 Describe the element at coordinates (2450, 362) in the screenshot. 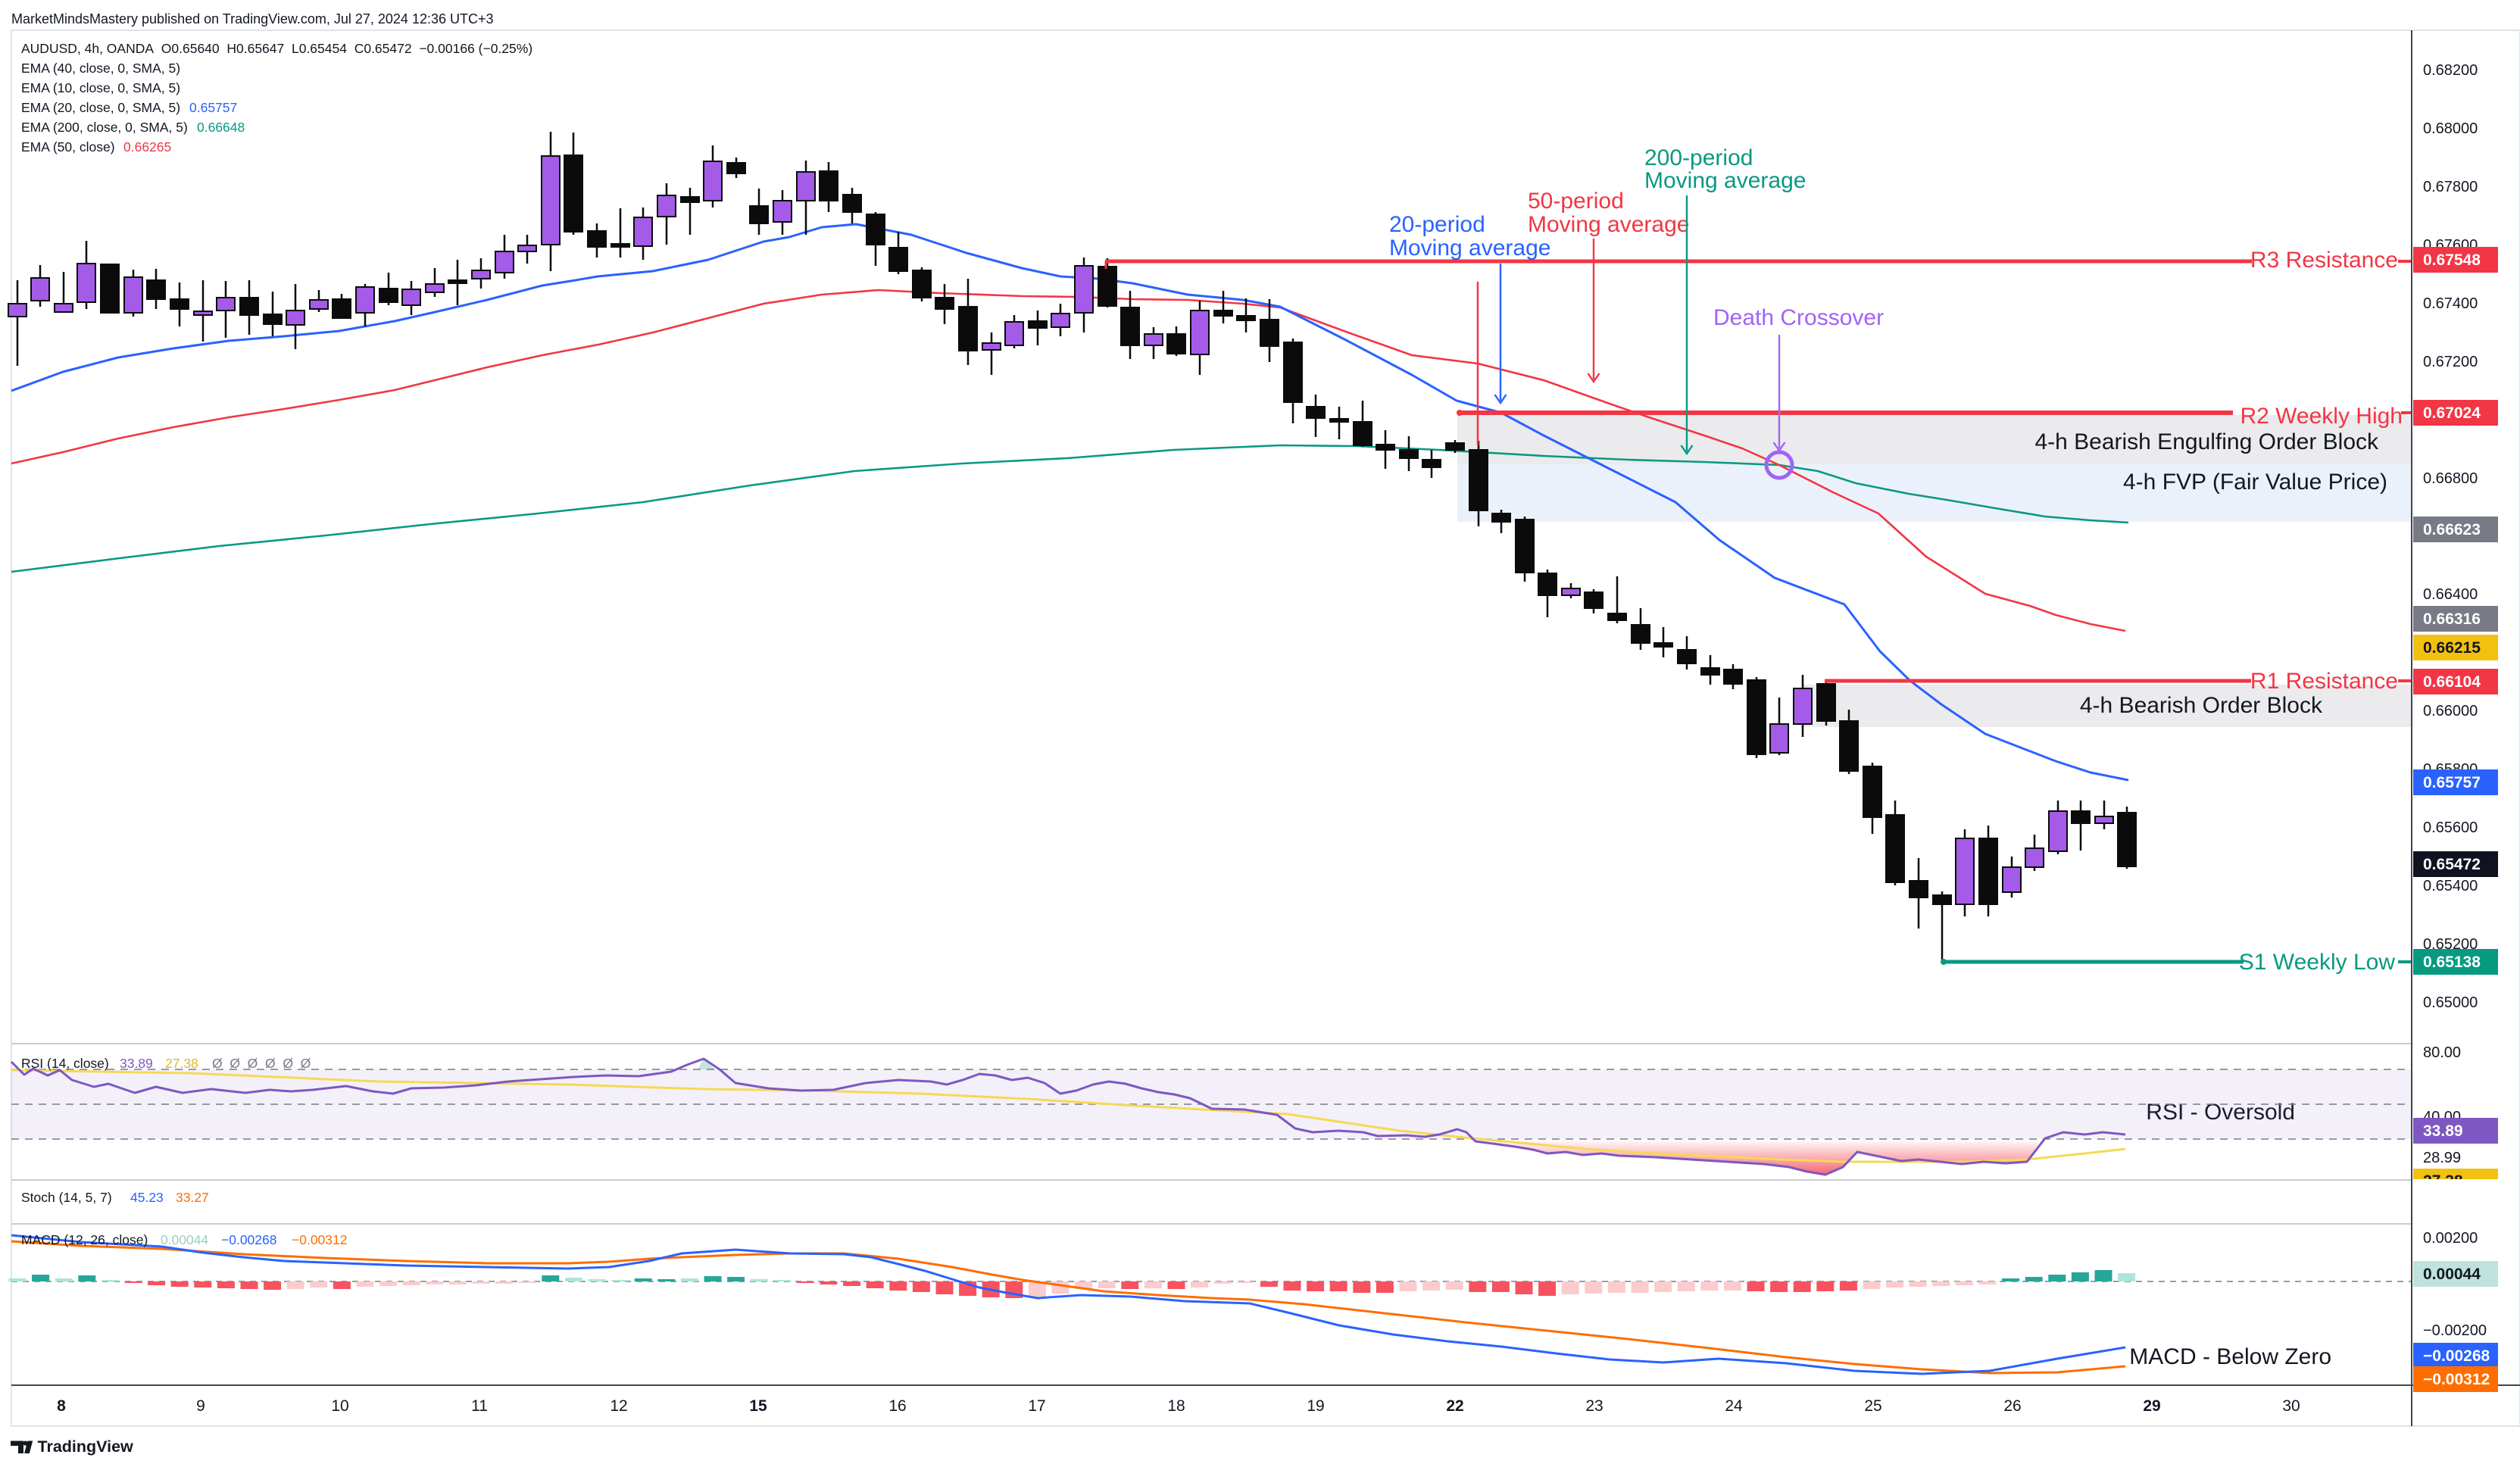

I see `svg-text: 0.67200` at that location.